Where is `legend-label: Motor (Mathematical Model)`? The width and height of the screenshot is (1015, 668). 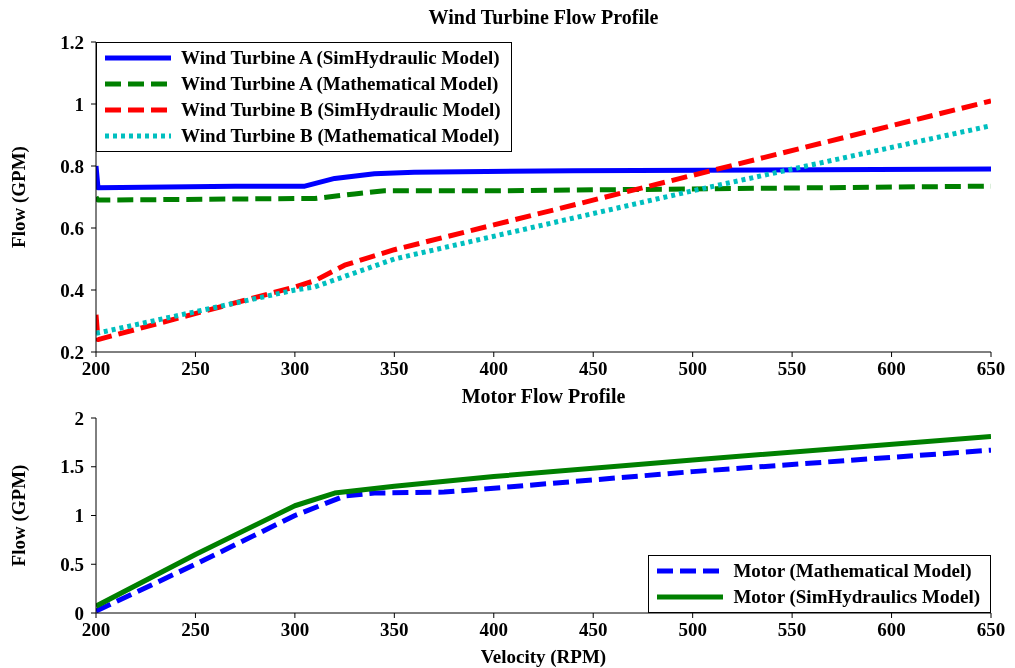 legend-label: Motor (Mathematical Model) is located at coordinates (852, 571).